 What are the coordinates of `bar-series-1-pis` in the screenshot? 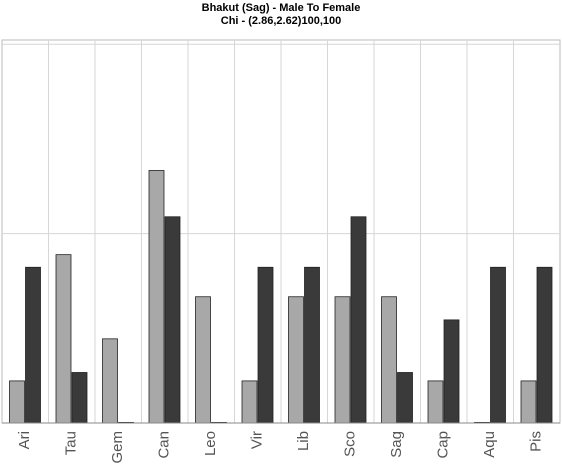 It's located at (528, 402).